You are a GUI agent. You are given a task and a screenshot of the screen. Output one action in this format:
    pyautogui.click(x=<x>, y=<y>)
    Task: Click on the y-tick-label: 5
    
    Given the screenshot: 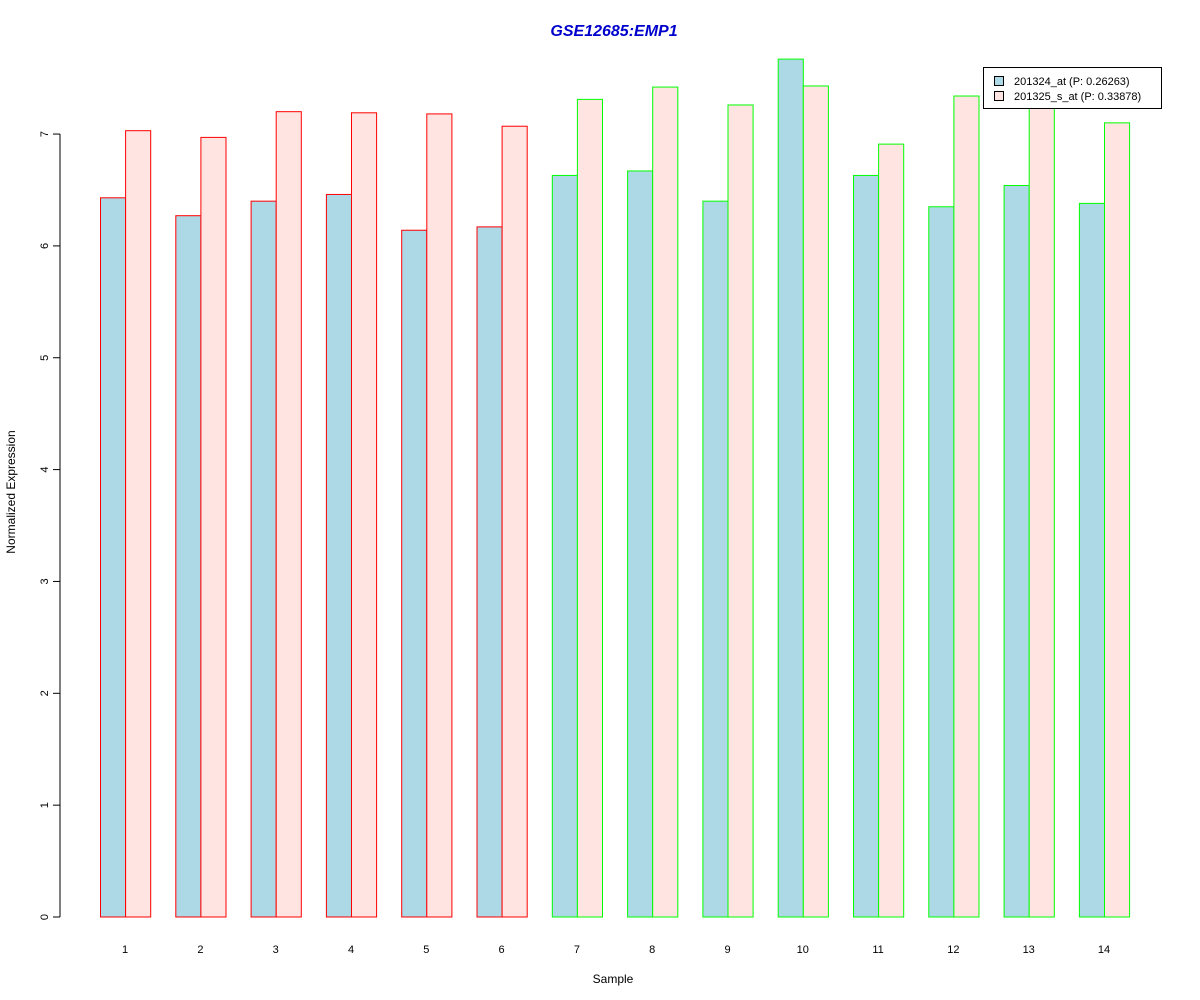 What is the action you would take?
    pyautogui.click(x=45, y=358)
    